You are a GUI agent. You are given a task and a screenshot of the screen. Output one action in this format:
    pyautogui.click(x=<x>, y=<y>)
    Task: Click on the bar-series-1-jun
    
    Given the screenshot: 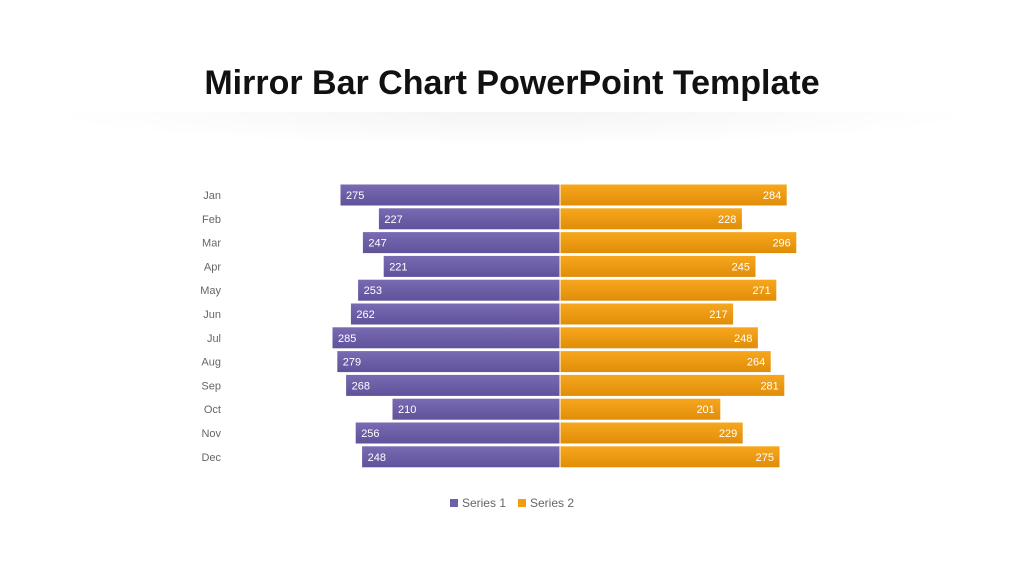 What is the action you would take?
    pyautogui.click(x=455, y=314)
    